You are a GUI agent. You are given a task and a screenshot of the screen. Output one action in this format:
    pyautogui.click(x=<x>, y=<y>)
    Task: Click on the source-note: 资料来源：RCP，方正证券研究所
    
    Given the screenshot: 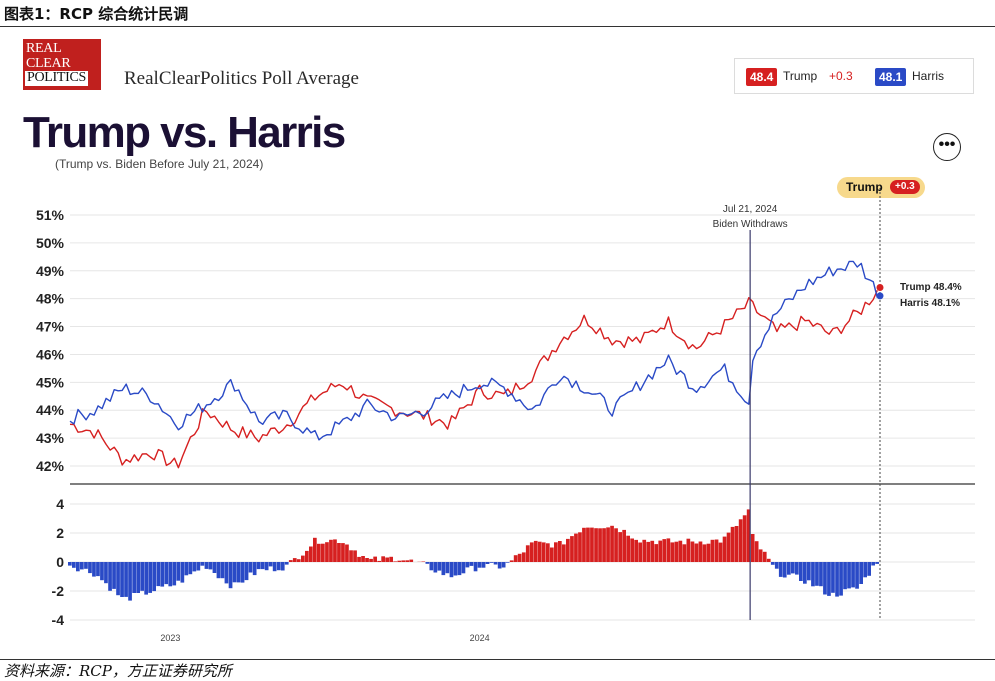 What is the action you would take?
    pyautogui.click(x=118, y=670)
    